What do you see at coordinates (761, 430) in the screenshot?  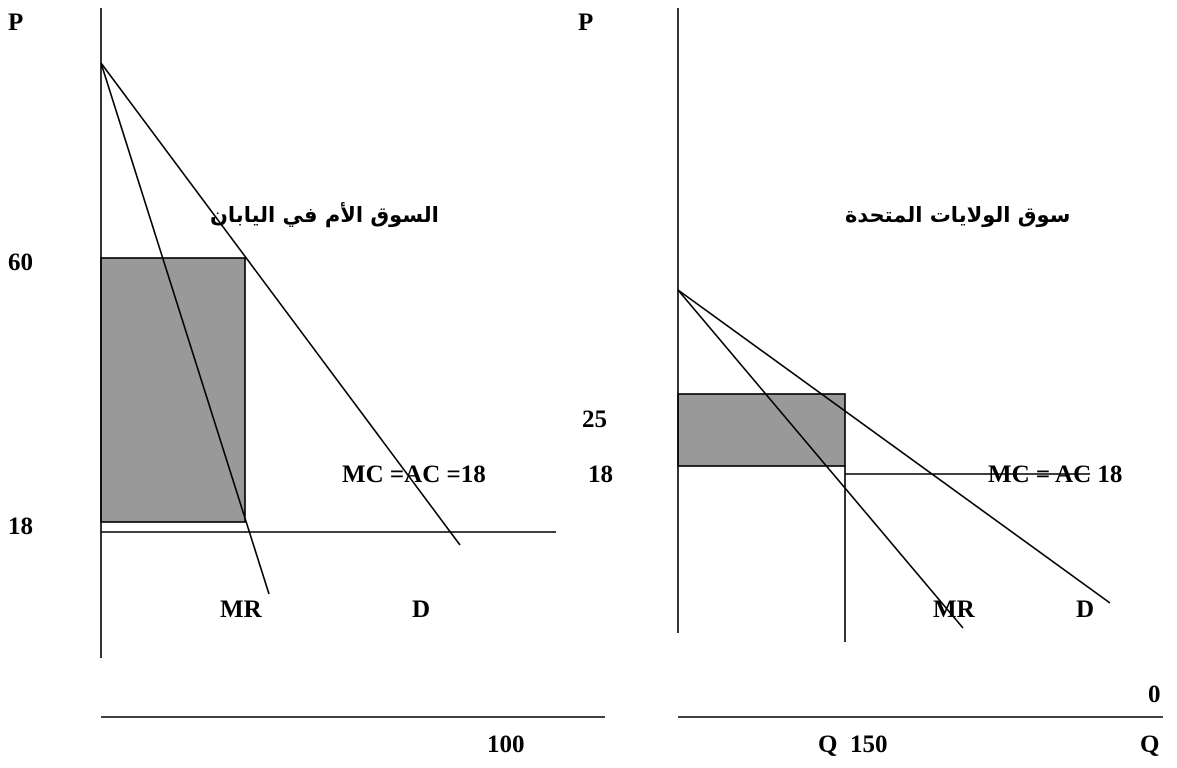 I see `right-profit-rect` at bounding box center [761, 430].